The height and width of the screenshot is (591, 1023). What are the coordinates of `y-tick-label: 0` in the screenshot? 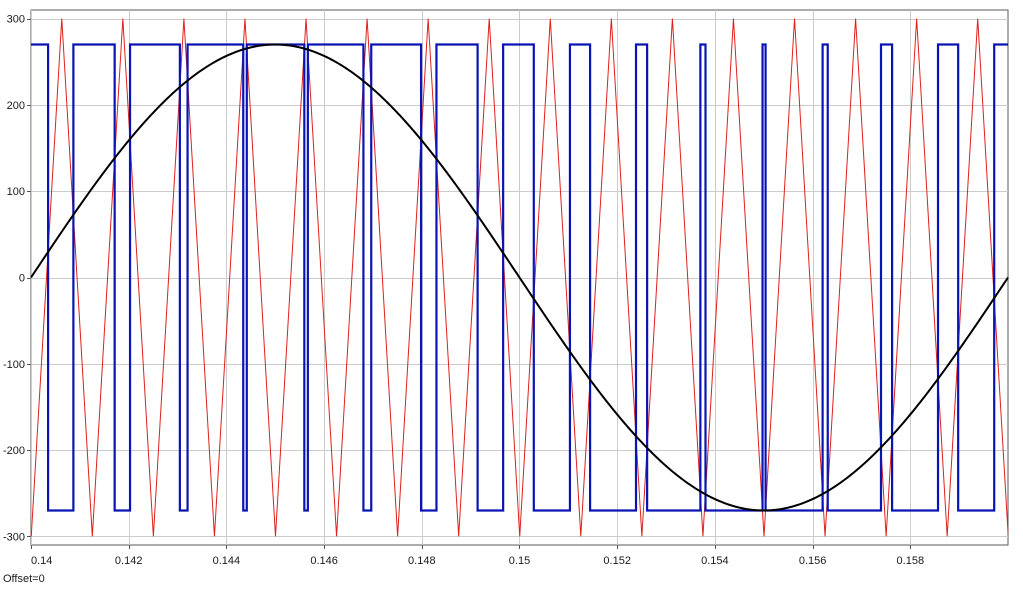 It's located at (22, 279).